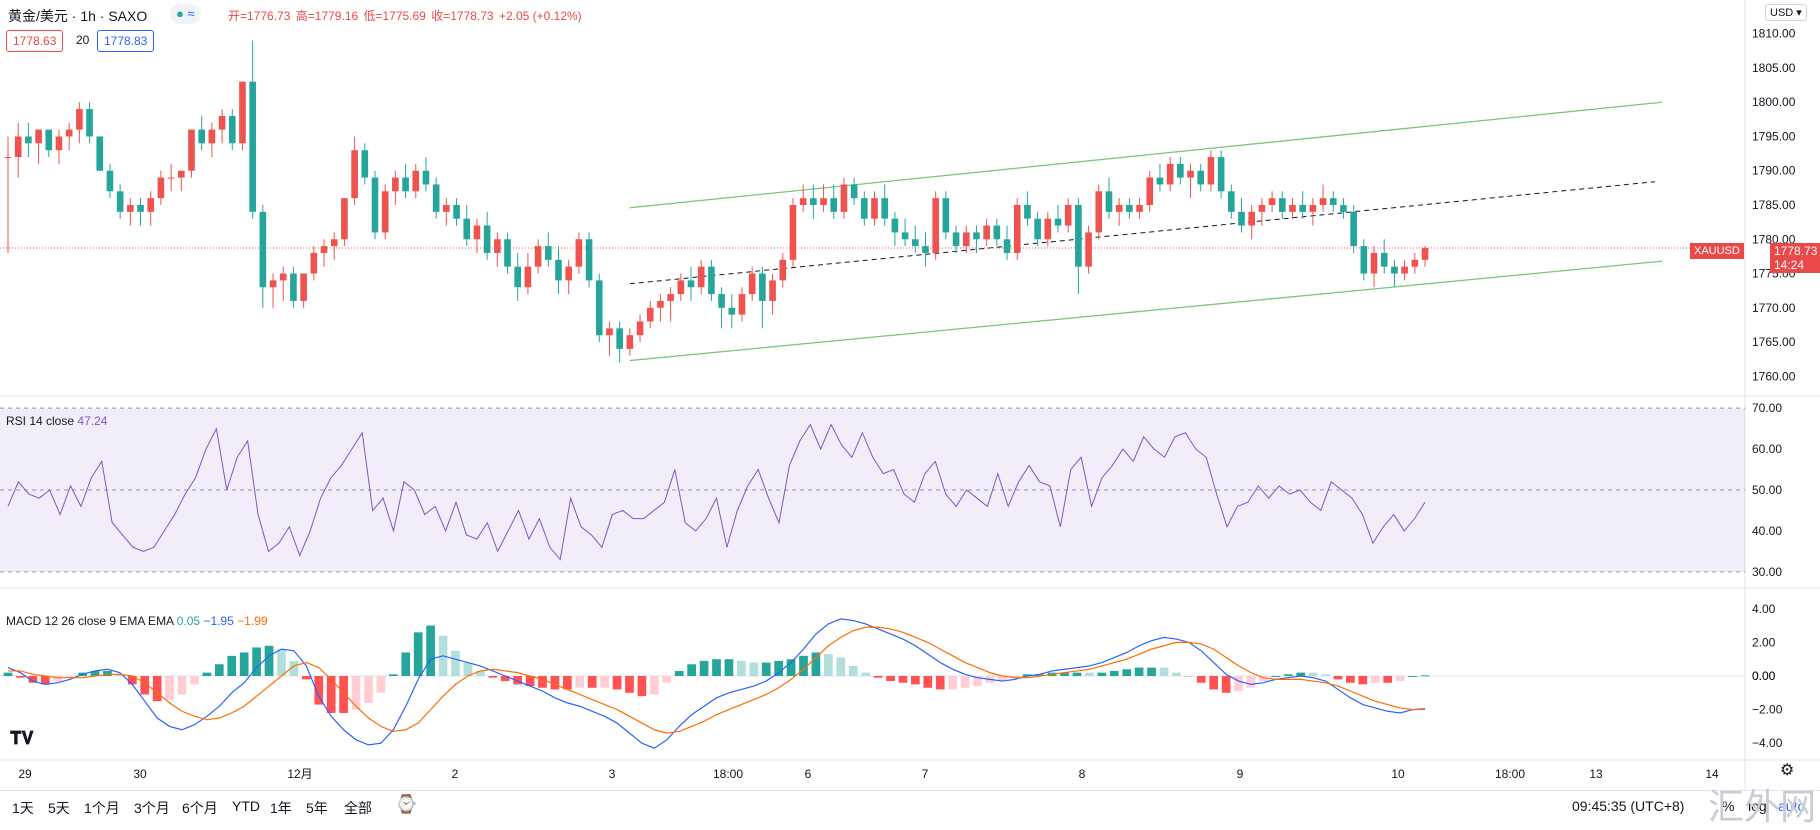  I want to click on rsi-line, so click(716, 492).